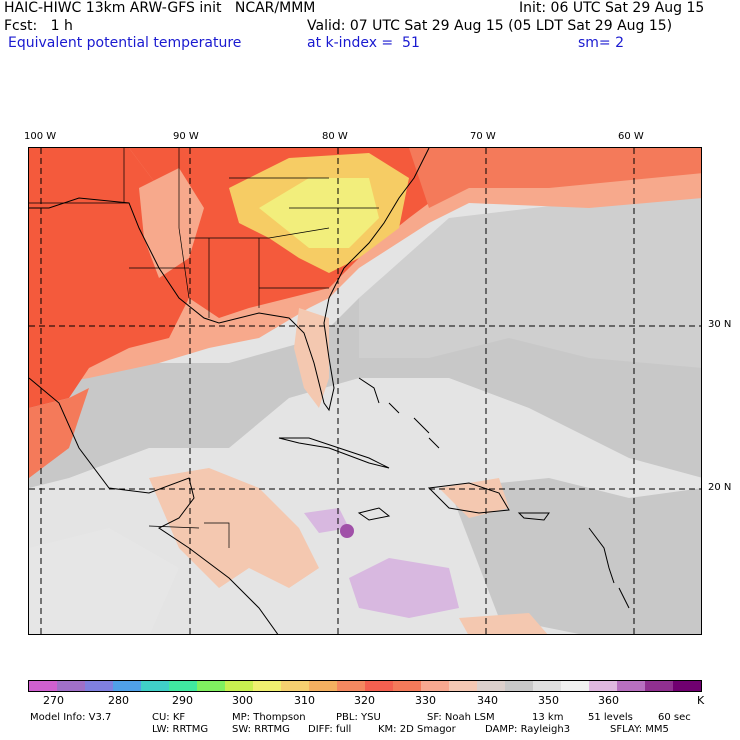 The image size is (740, 740). What do you see at coordinates (548, 717) in the screenshot?
I see `footer-resolution: 13 km` at bounding box center [548, 717].